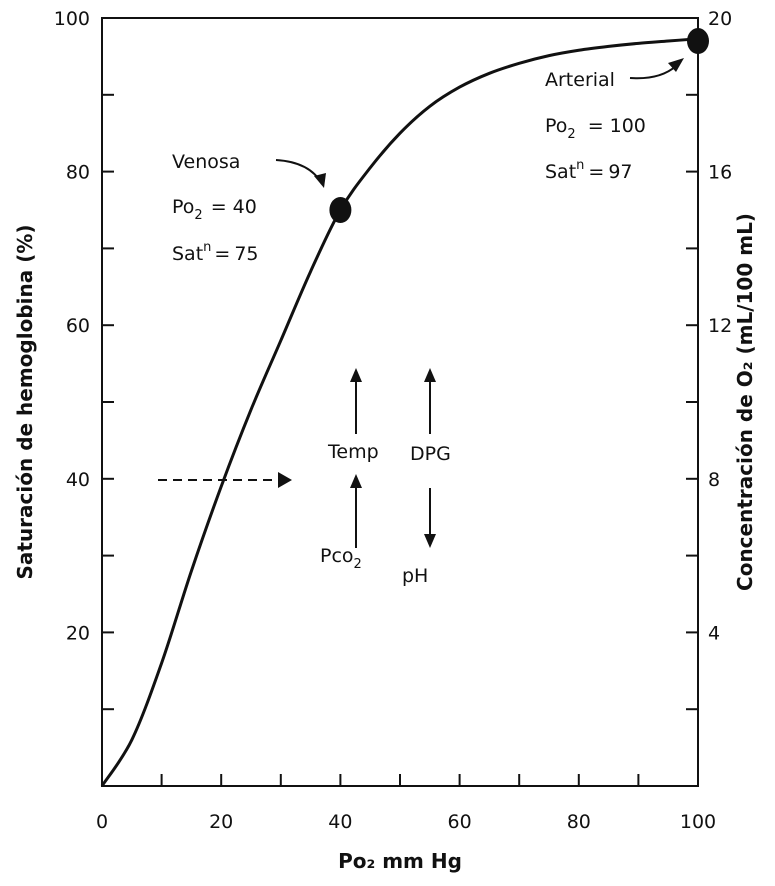  What do you see at coordinates (340, 822) in the screenshot?
I see `x-tick-label: 40` at bounding box center [340, 822].